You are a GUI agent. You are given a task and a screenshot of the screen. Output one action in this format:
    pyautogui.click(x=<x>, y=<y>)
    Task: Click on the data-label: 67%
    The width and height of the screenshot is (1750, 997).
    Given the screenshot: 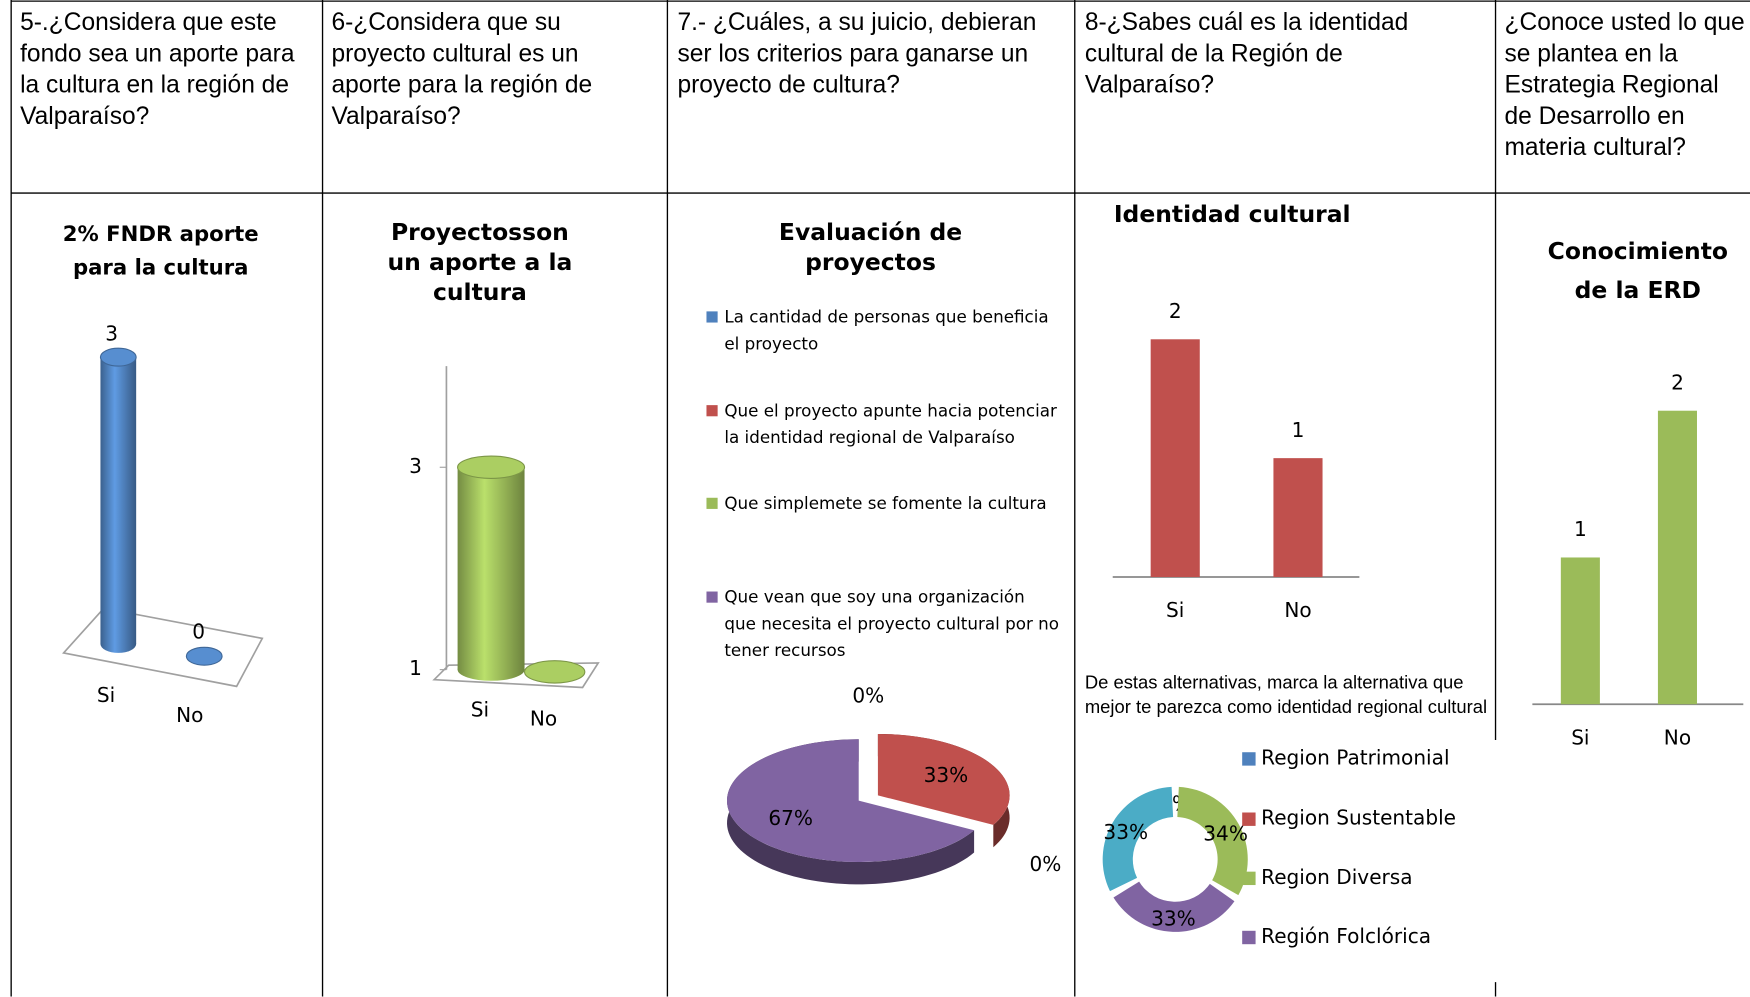 What is the action you would take?
    pyautogui.click(x=790, y=818)
    